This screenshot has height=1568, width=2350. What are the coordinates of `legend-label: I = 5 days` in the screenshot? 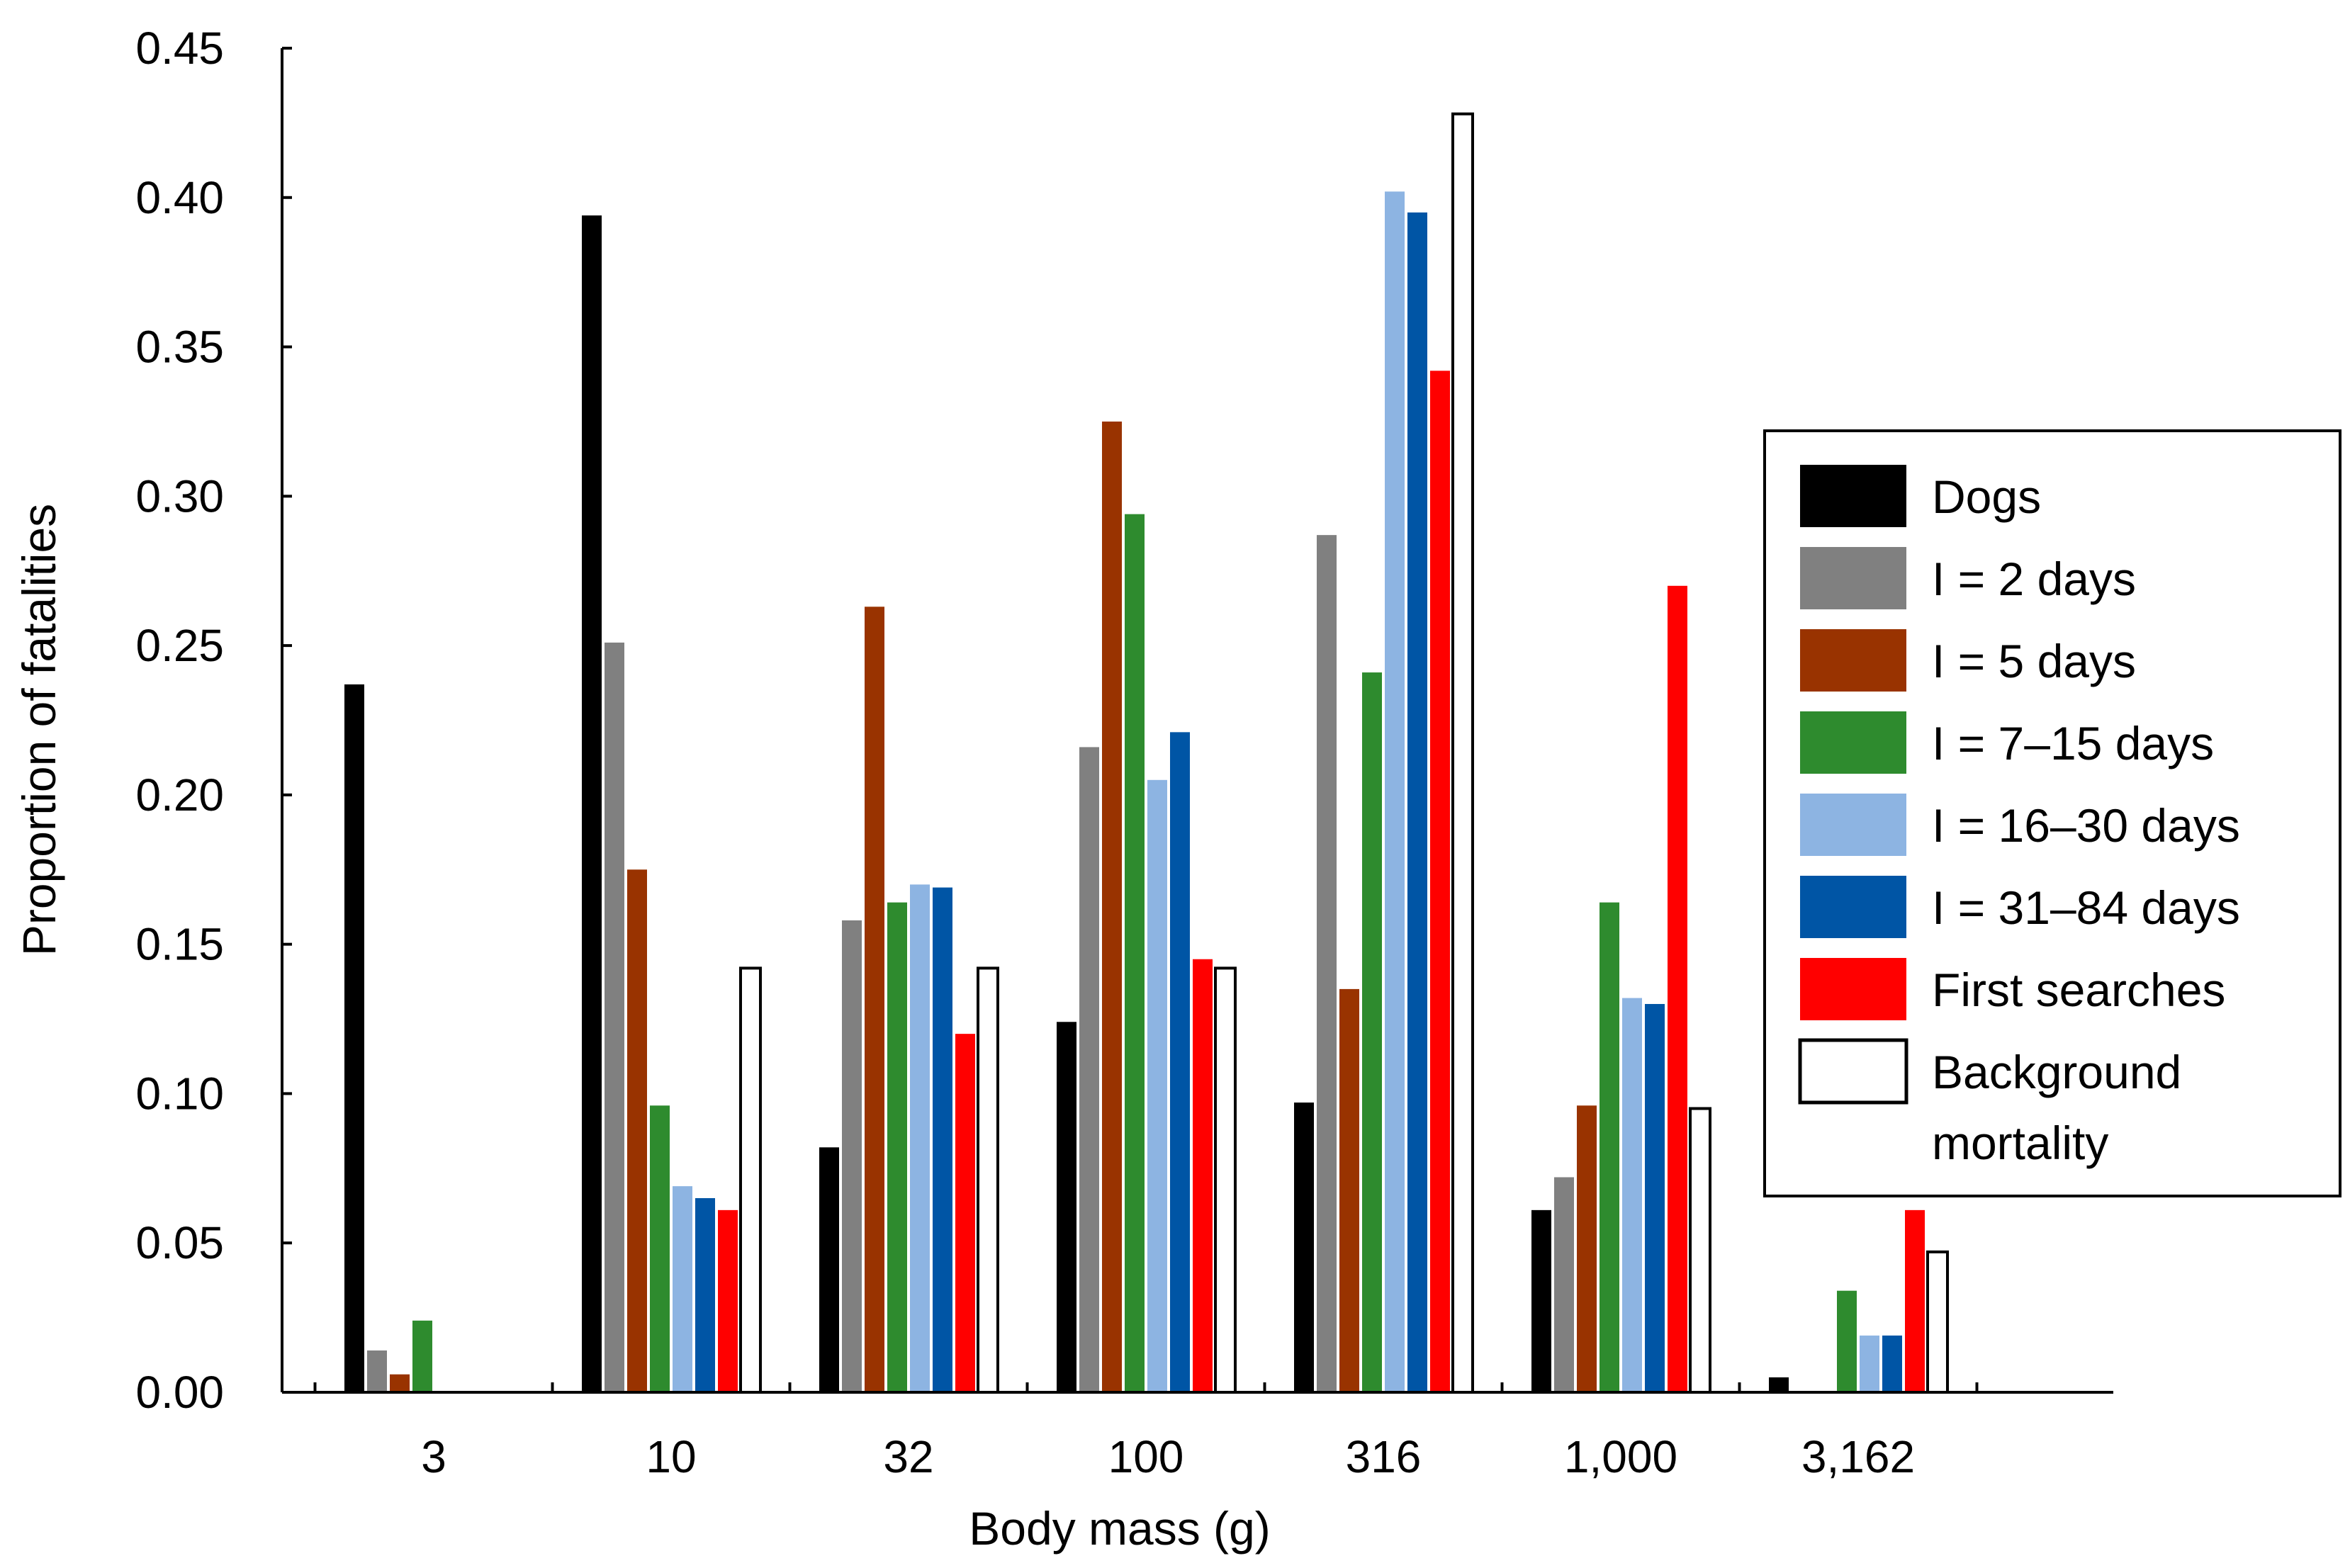 It's located at (2034, 661).